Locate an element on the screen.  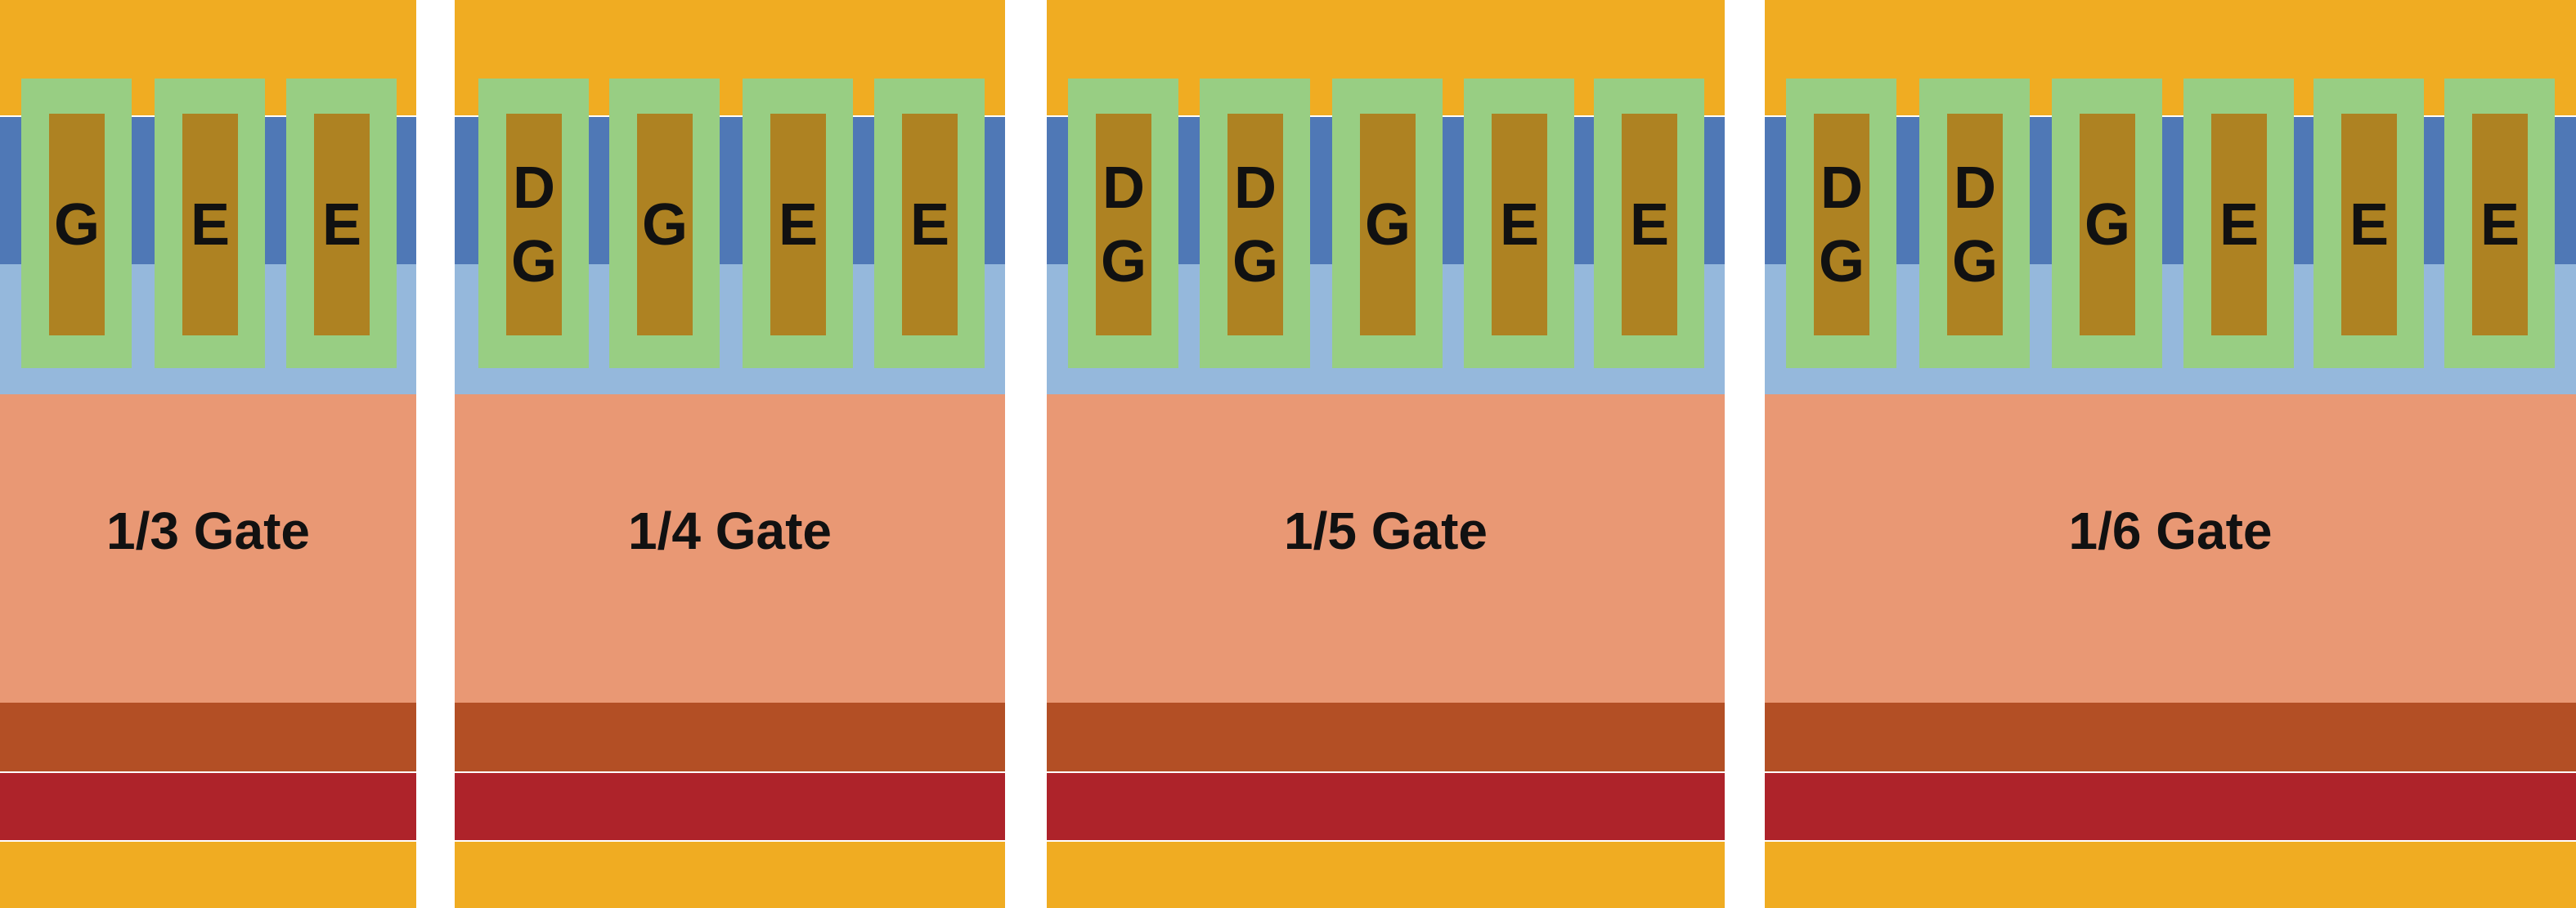
panel-label: 1/6 Gate is located at coordinates (2170, 530).